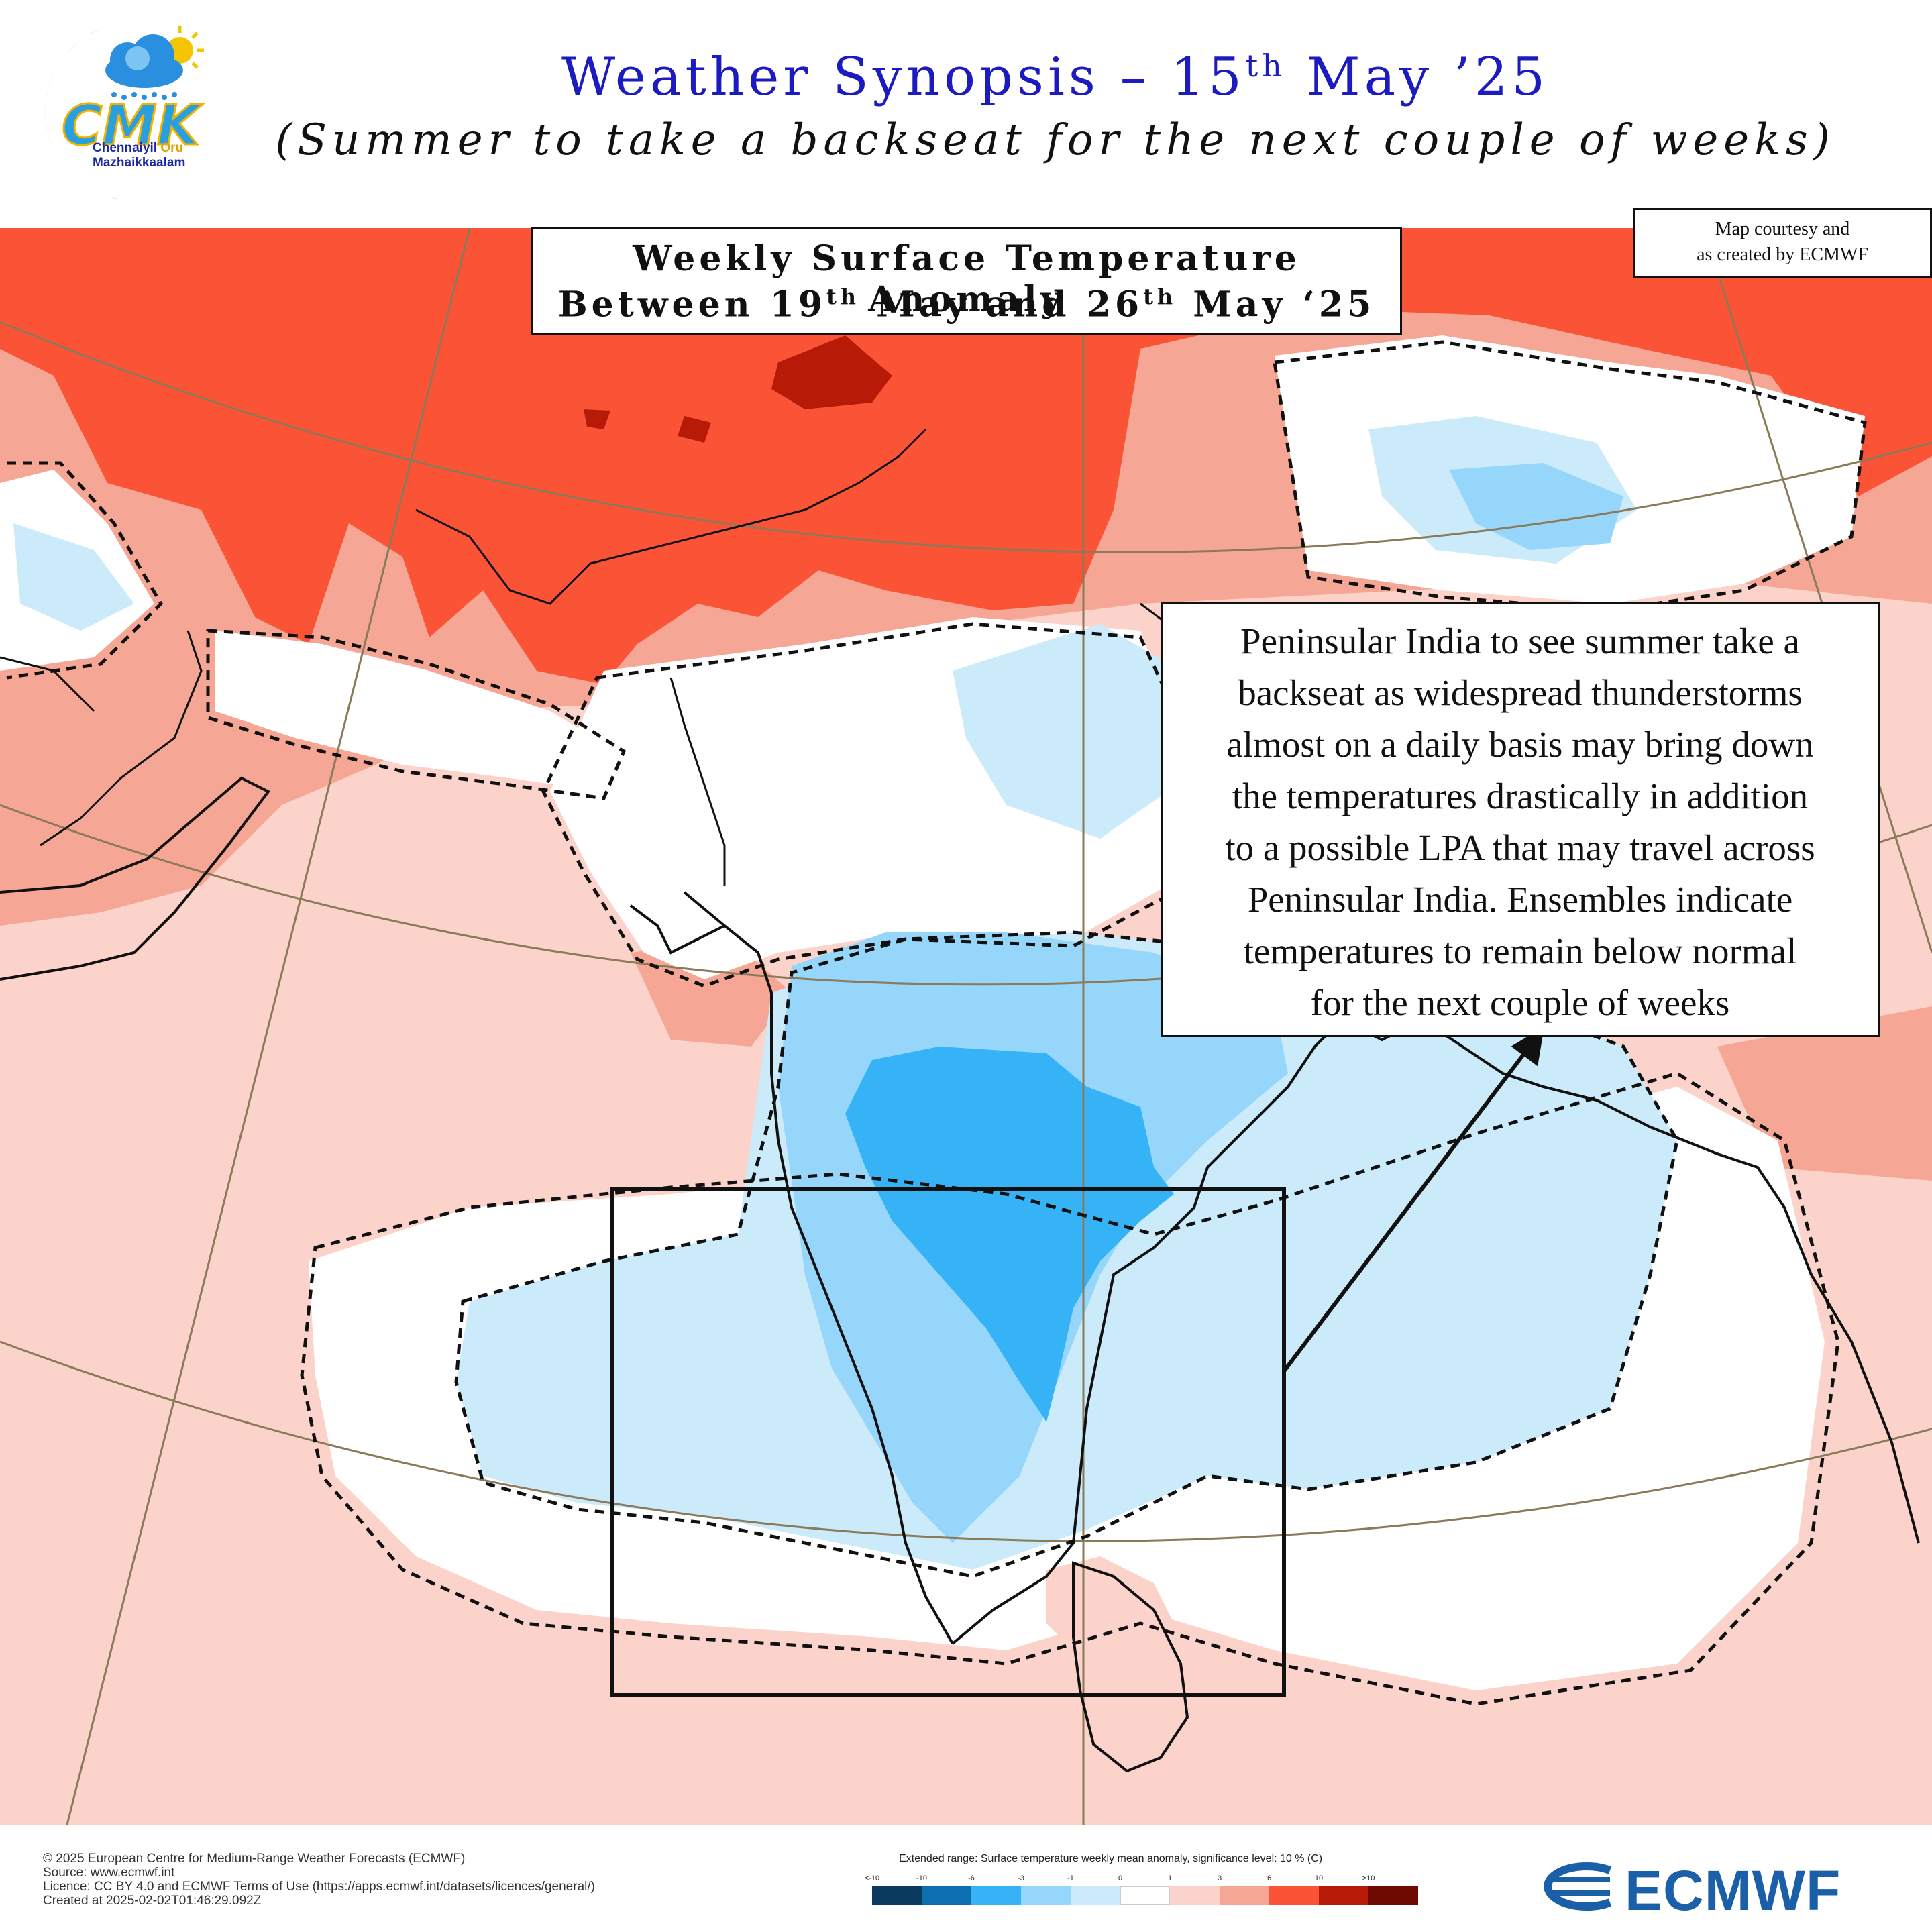 The image size is (1932, 1932). What do you see at coordinates (1576, 1887) in the screenshot?
I see `ecmwf-logo-icon` at bounding box center [1576, 1887].